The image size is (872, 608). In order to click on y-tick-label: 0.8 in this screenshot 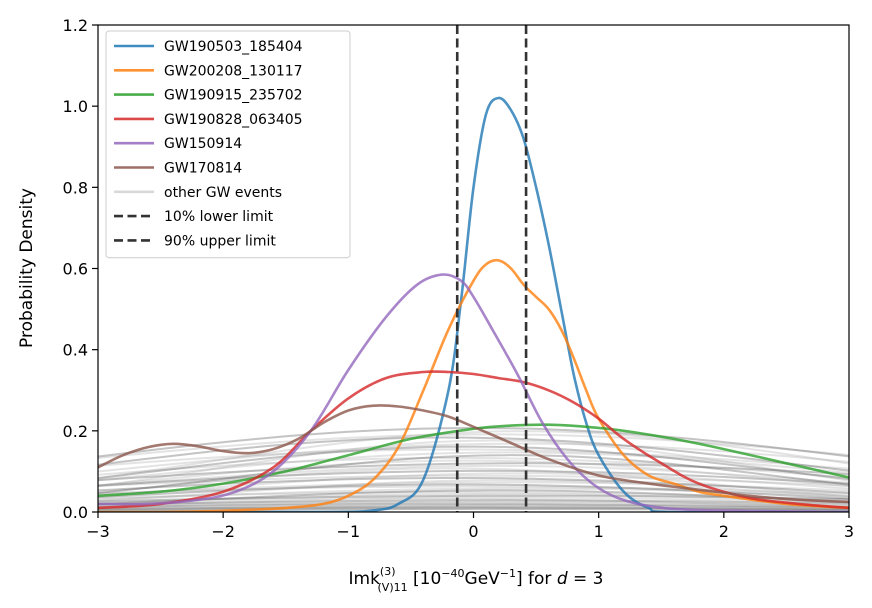, I will do `click(75, 187)`.